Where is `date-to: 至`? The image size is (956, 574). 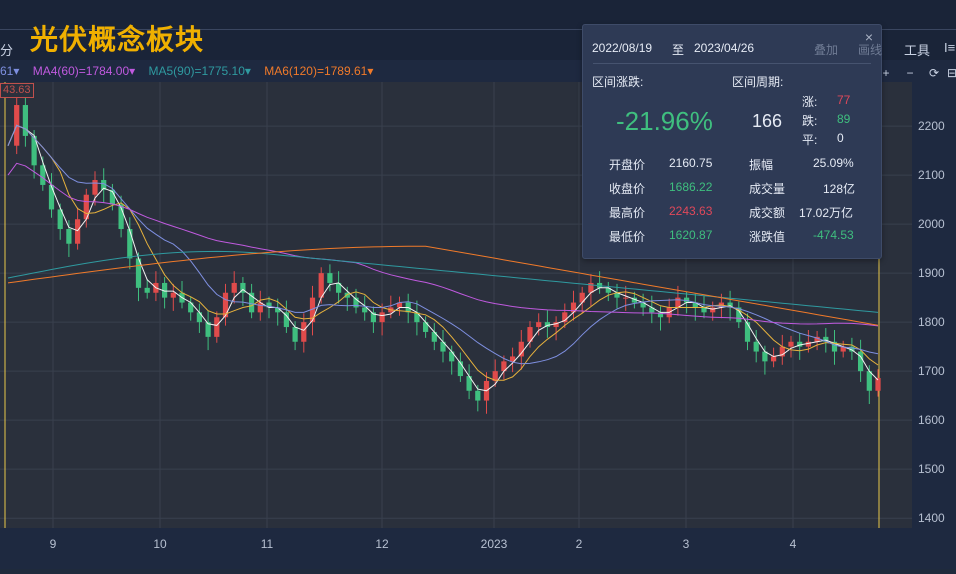
date-to: 至 is located at coordinates (678, 50).